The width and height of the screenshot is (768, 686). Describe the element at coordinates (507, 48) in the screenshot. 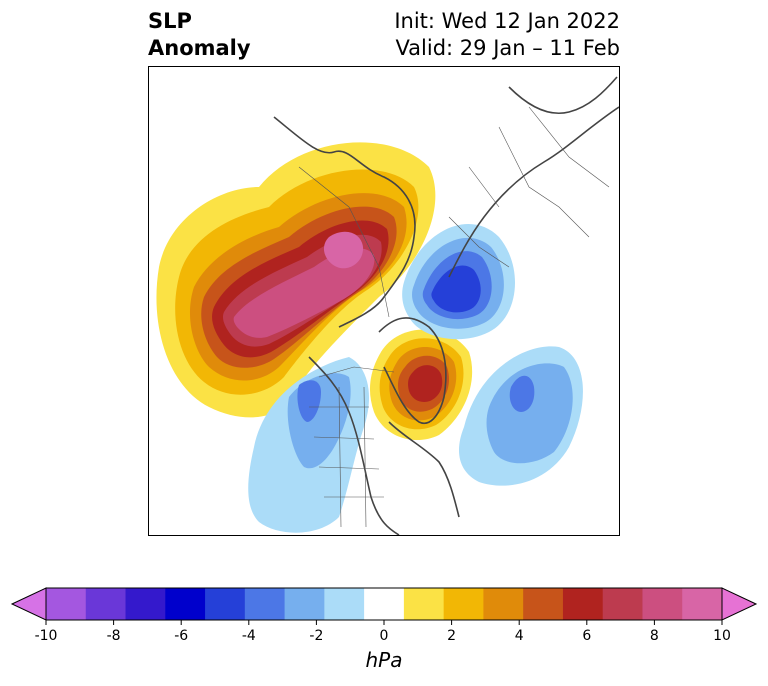

I see `valid-range-text: Valid: 29 Jan – 11 Feb` at that location.